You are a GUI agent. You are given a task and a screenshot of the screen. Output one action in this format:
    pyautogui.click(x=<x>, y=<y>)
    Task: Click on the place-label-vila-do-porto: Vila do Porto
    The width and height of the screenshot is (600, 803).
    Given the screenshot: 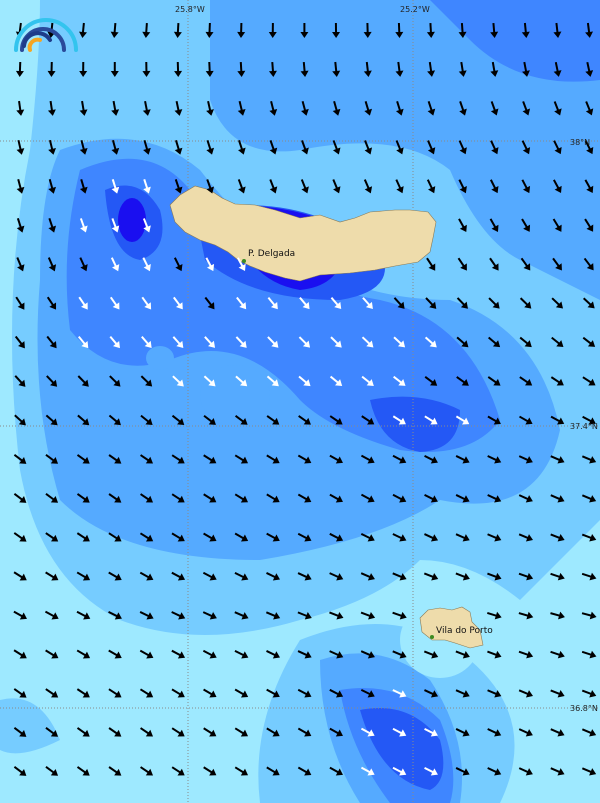 What is the action you would take?
    pyautogui.click(x=464, y=631)
    